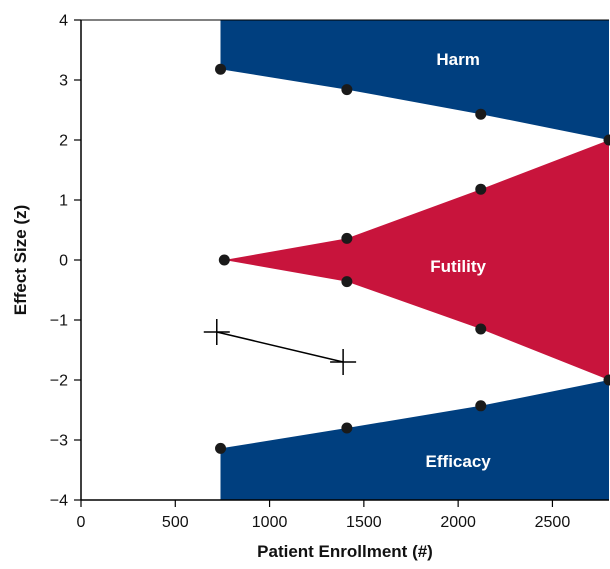 The width and height of the screenshot is (610, 569). Describe the element at coordinates (81, 522) in the screenshot. I see `x-tick-label: 0` at that location.